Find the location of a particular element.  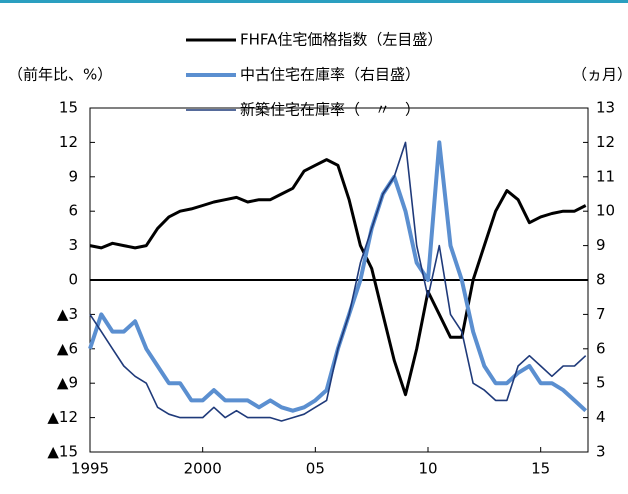

y-tick-label: ▲15 is located at coordinates (62, 452).